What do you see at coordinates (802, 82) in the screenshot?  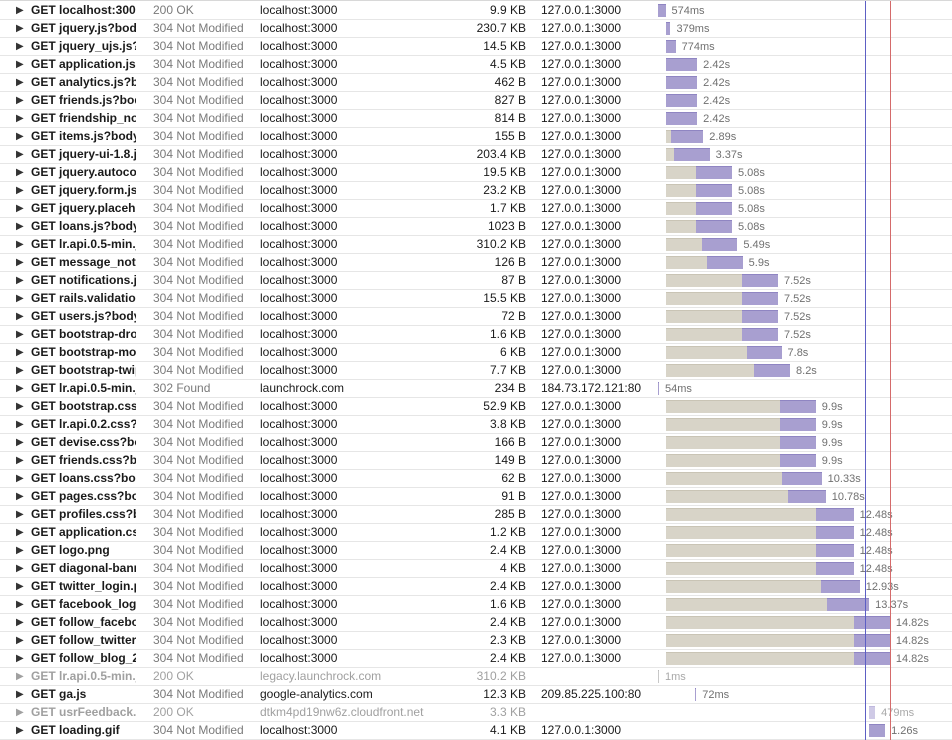 I see `request-timeline: 2.42s` at bounding box center [802, 82].